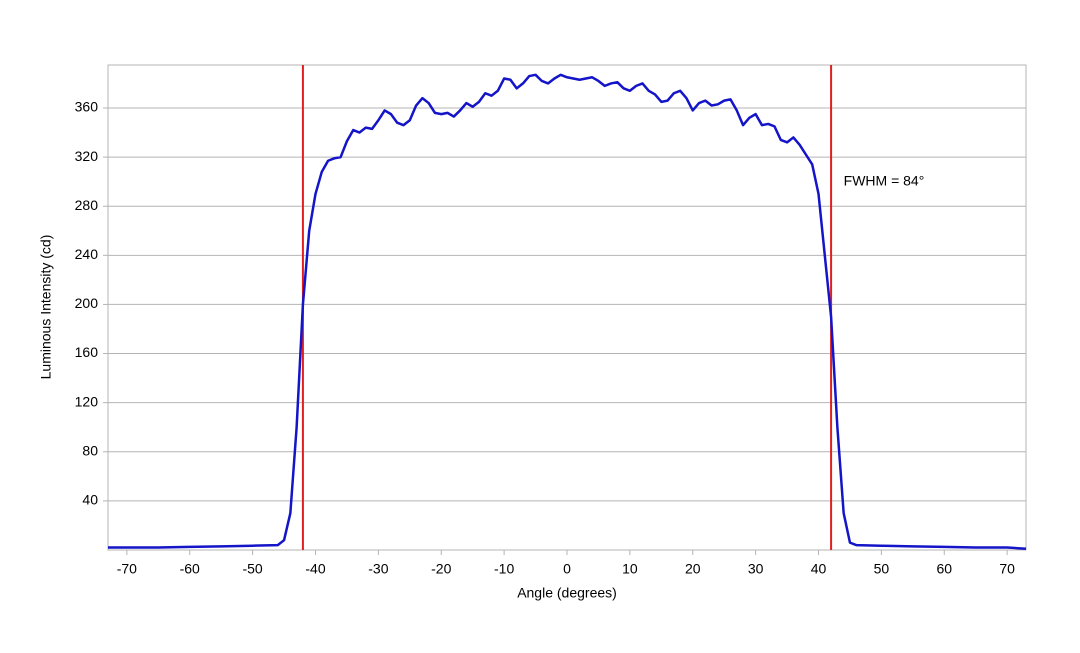  I want to click on x-tick-label: 40, so click(819, 569).